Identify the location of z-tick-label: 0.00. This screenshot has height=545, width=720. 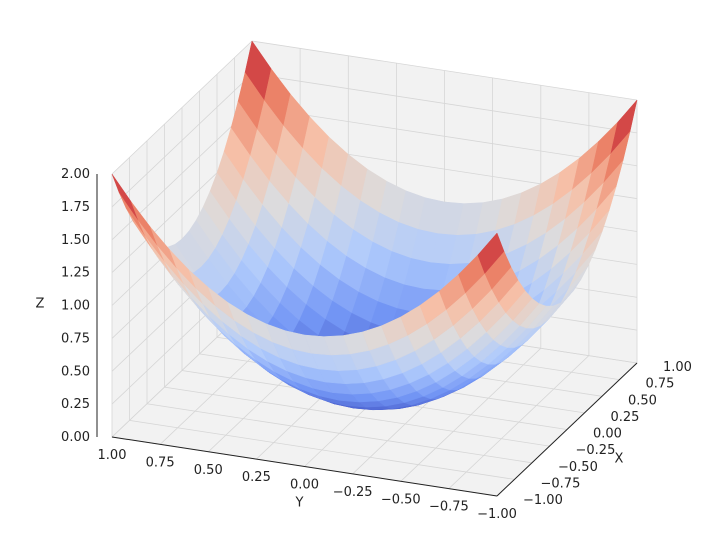
(75, 437).